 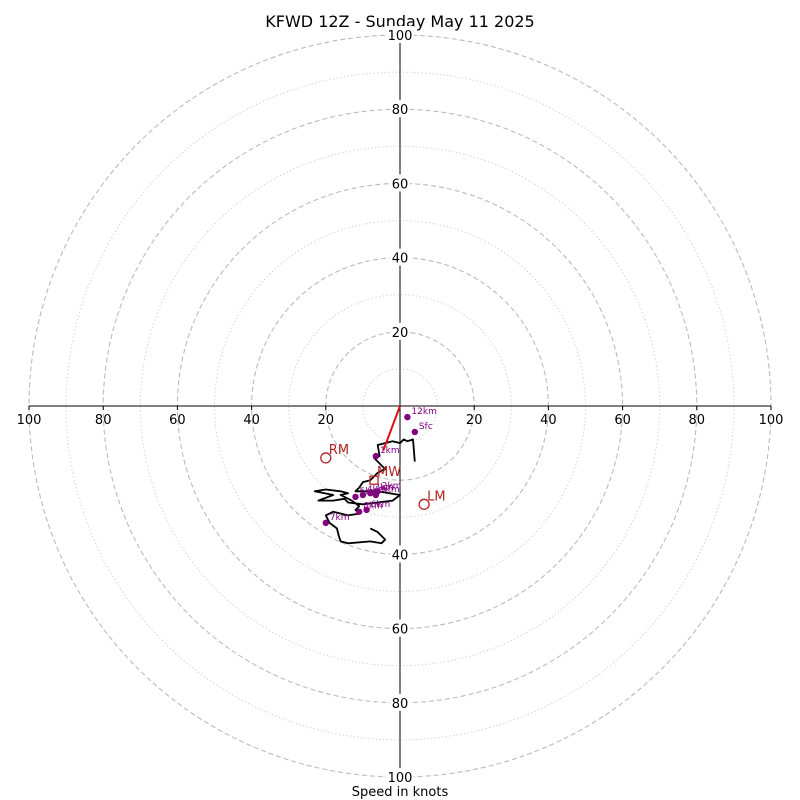 I want to click on storm-motion-label: MW, so click(x=389, y=472).